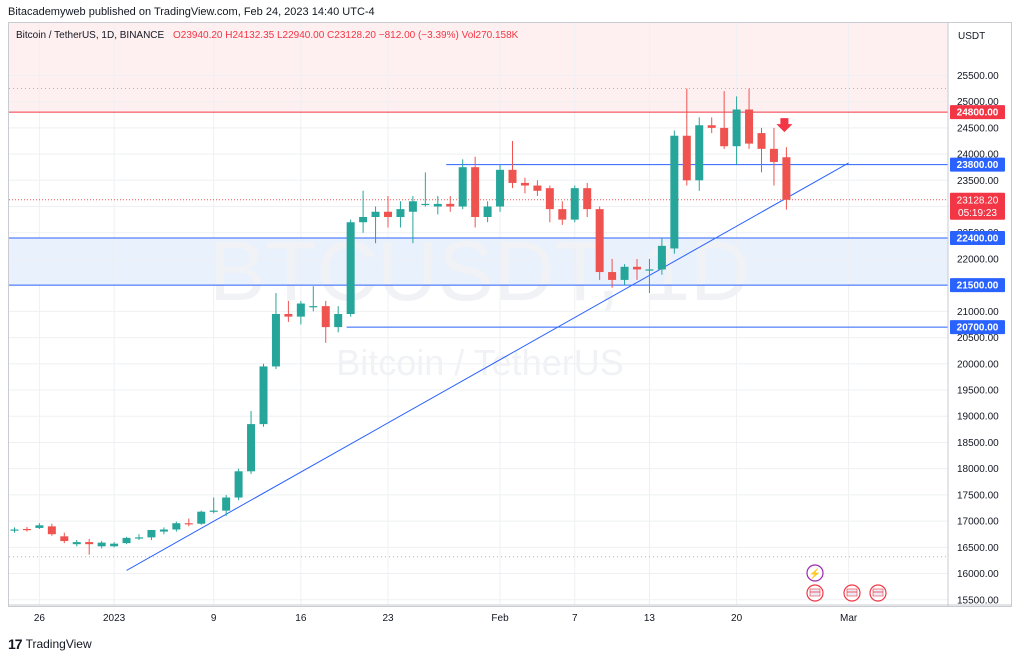 Image resolution: width=1024 pixels, height=659 pixels. Describe the element at coordinates (978, 200) in the screenshot. I see `current-price-label: 23128.20` at that location.